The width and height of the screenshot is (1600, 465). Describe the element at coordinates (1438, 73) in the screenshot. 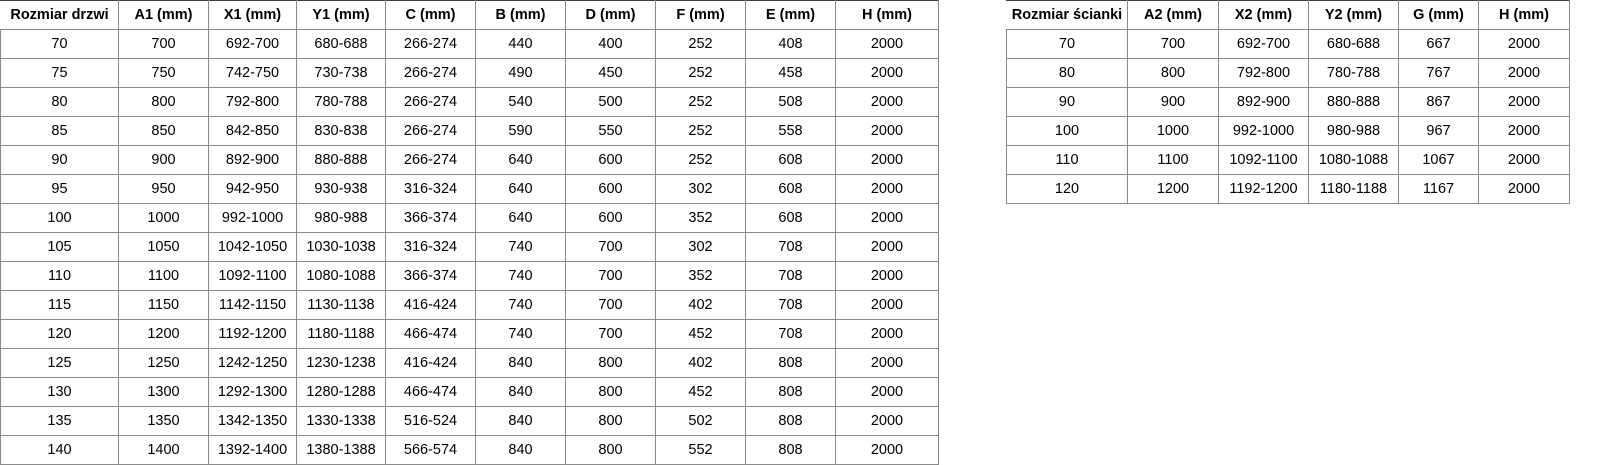

I see `cell-g: 767` at that location.